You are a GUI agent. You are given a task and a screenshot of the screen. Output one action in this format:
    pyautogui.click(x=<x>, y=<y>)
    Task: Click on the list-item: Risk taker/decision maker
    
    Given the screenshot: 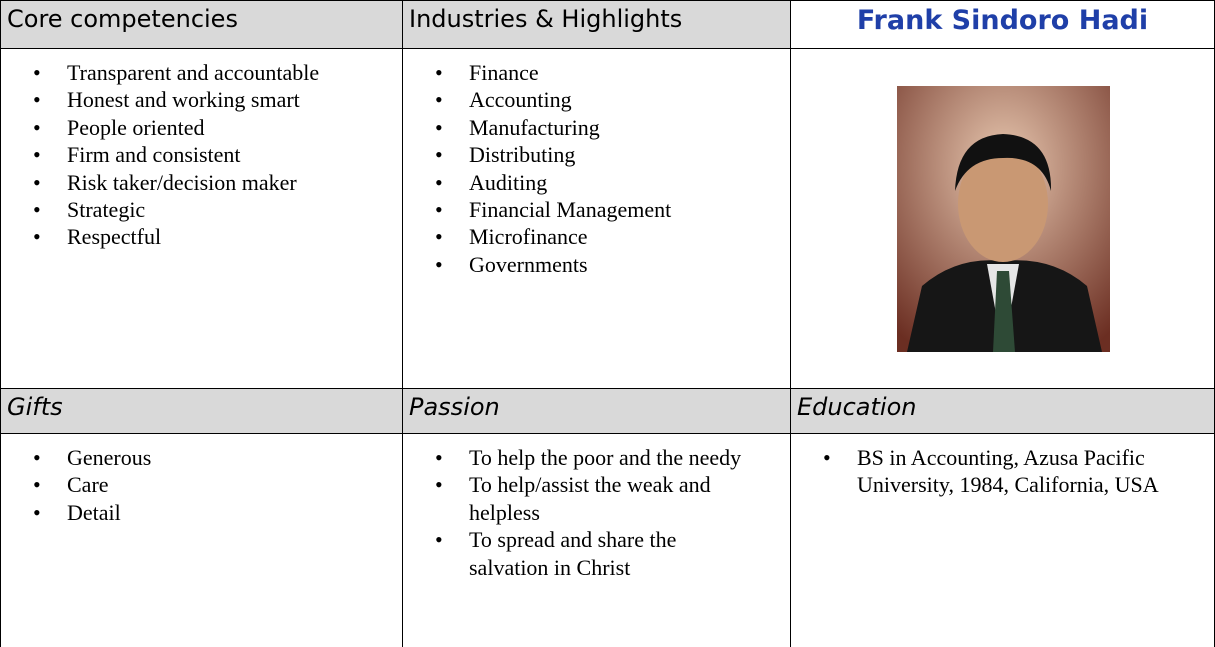 What is the action you would take?
    pyautogui.click(x=201, y=183)
    